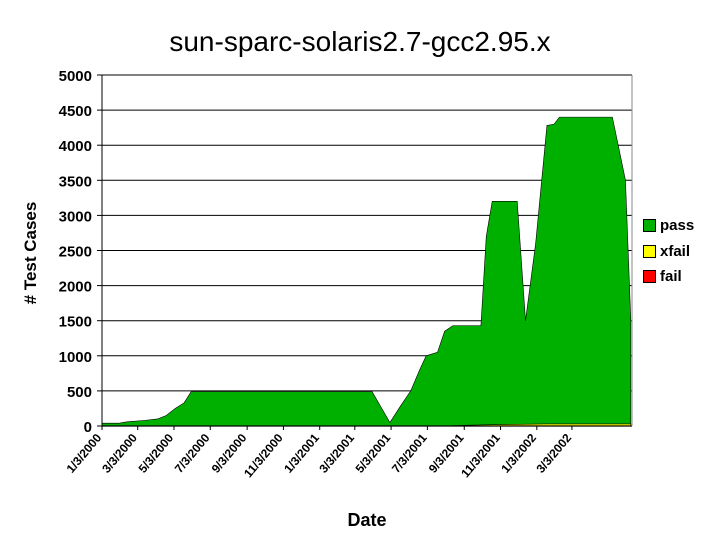 The image size is (720, 540). I want to click on legend-label-xfail: xfail, so click(675, 251).